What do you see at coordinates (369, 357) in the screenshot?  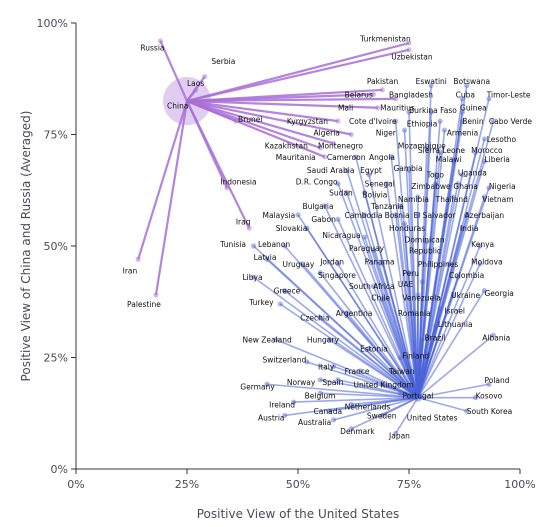 I see `connector-line-czechia` at bounding box center [369, 357].